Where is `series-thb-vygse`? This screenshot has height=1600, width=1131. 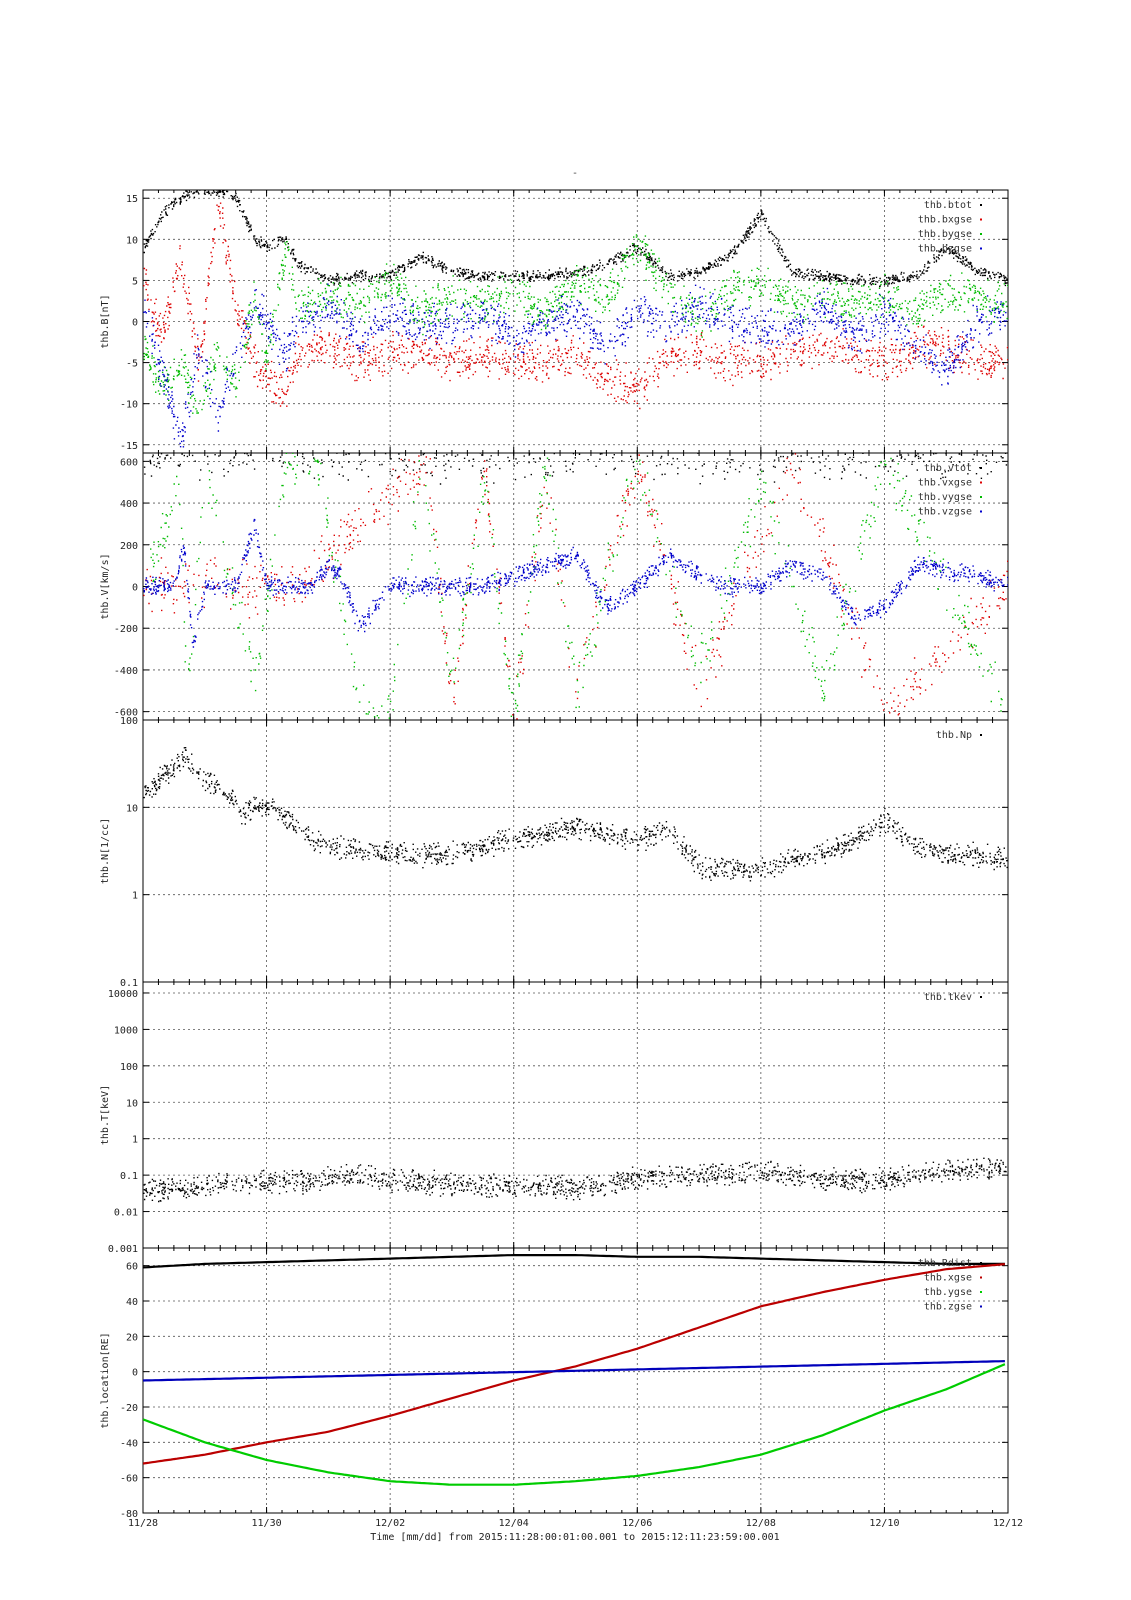 series-thb-vygse is located at coordinates (579, 586).